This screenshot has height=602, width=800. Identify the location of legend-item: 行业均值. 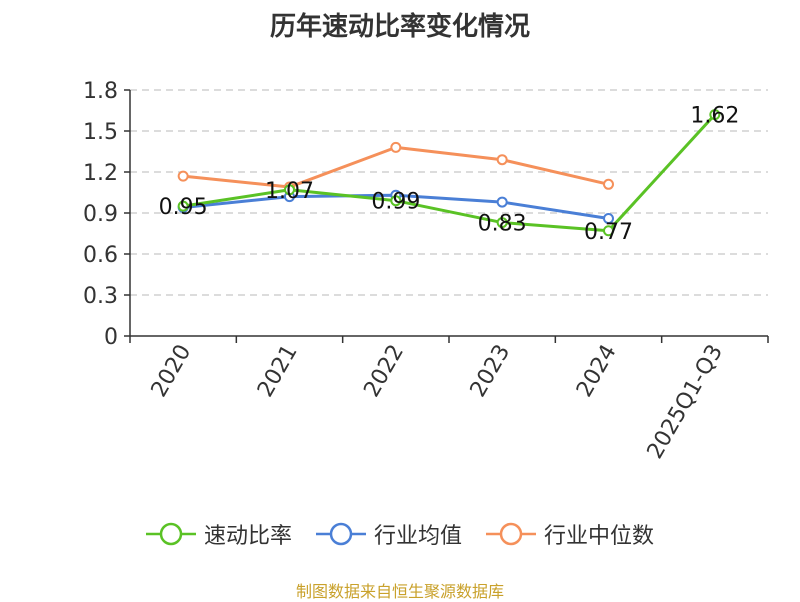
(388, 534).